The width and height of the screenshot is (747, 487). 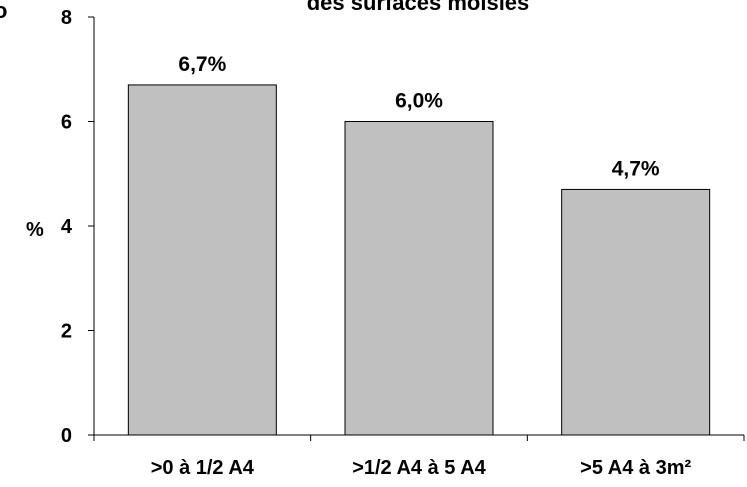 What do you see at coordinates (67, 227) in the screenshot?
I see `y-tick-label: 4` at bounding box center [67, 227].